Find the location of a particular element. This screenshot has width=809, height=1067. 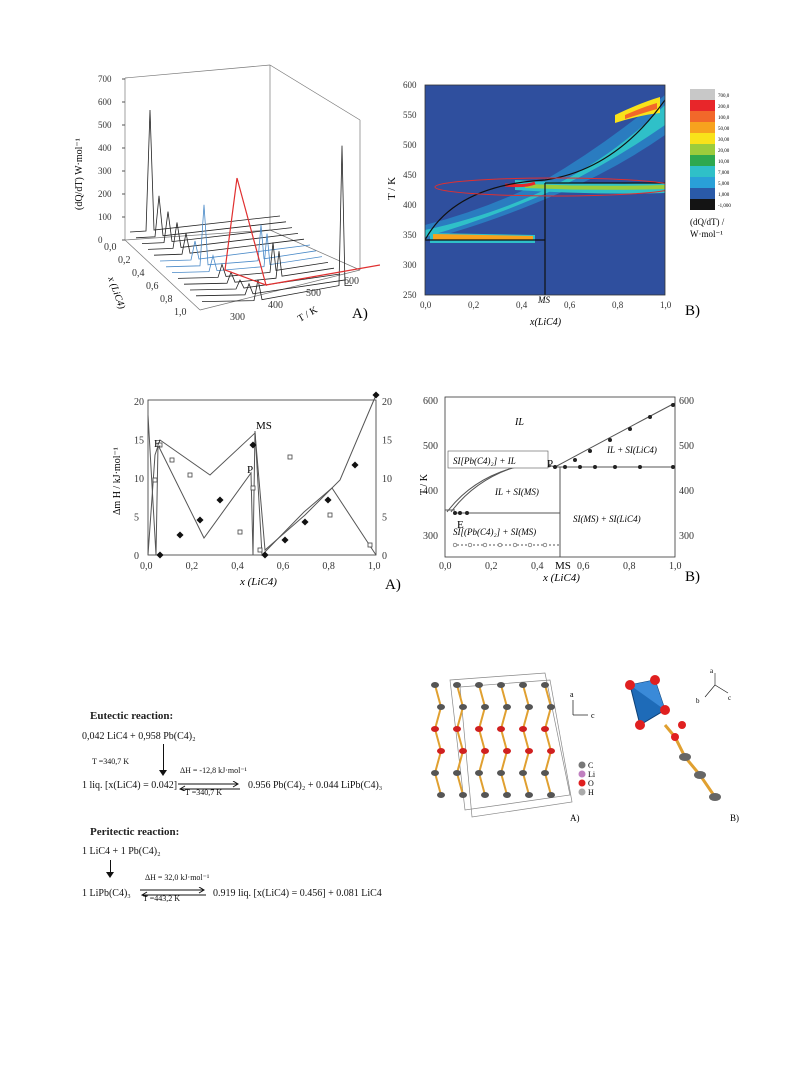

y-tick-label: 20 is located at coordinates (139, 402).